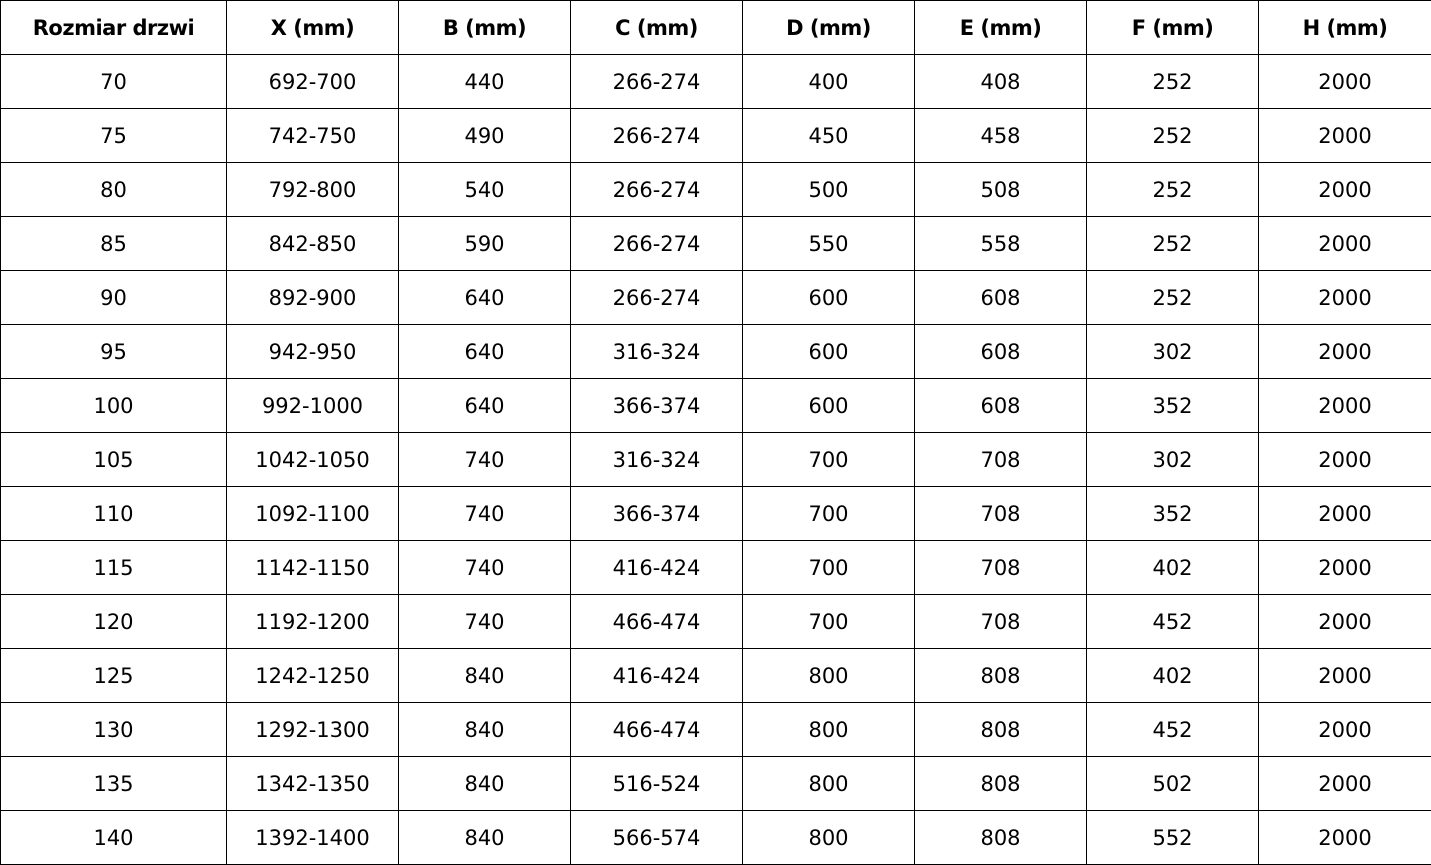 This screenshot has height=865, width=1431. What do you see at coordinates (828, 243) in the screenshot?
I see `table-cell: 550` at bounding box center [828, 243].